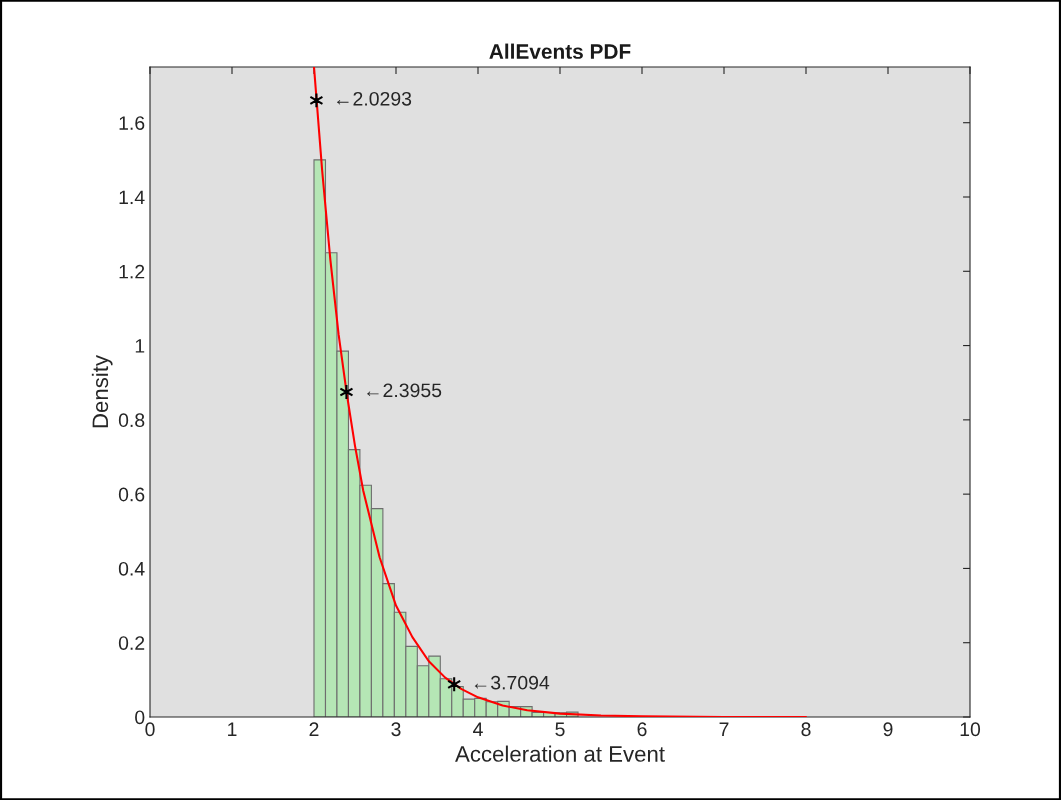 The width and height of the screenshot is (1061, 800). Describe the element at coordinates (396, 729) in the screenshot. I see `x-tick-label: 3` at that location.